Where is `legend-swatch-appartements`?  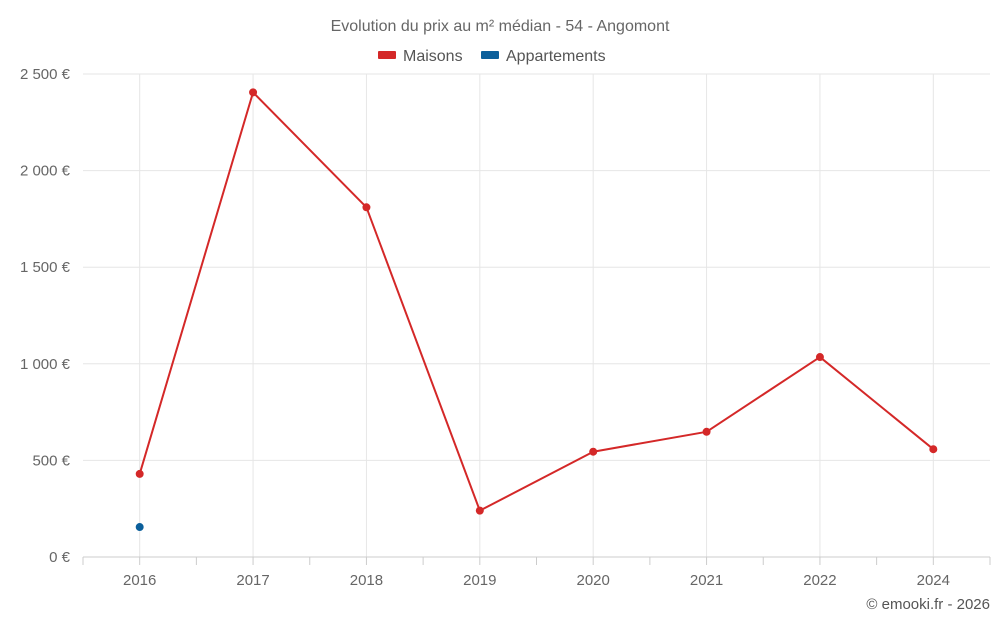
legend-swatch-appartements is located at coordinates (490, 55).